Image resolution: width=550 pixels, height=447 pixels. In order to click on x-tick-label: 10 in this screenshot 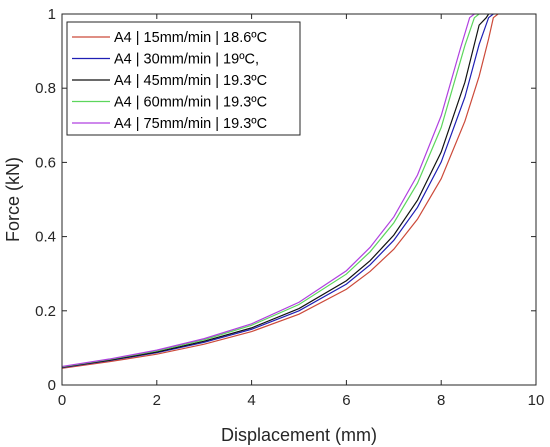, I will do `click(536, 400)`.